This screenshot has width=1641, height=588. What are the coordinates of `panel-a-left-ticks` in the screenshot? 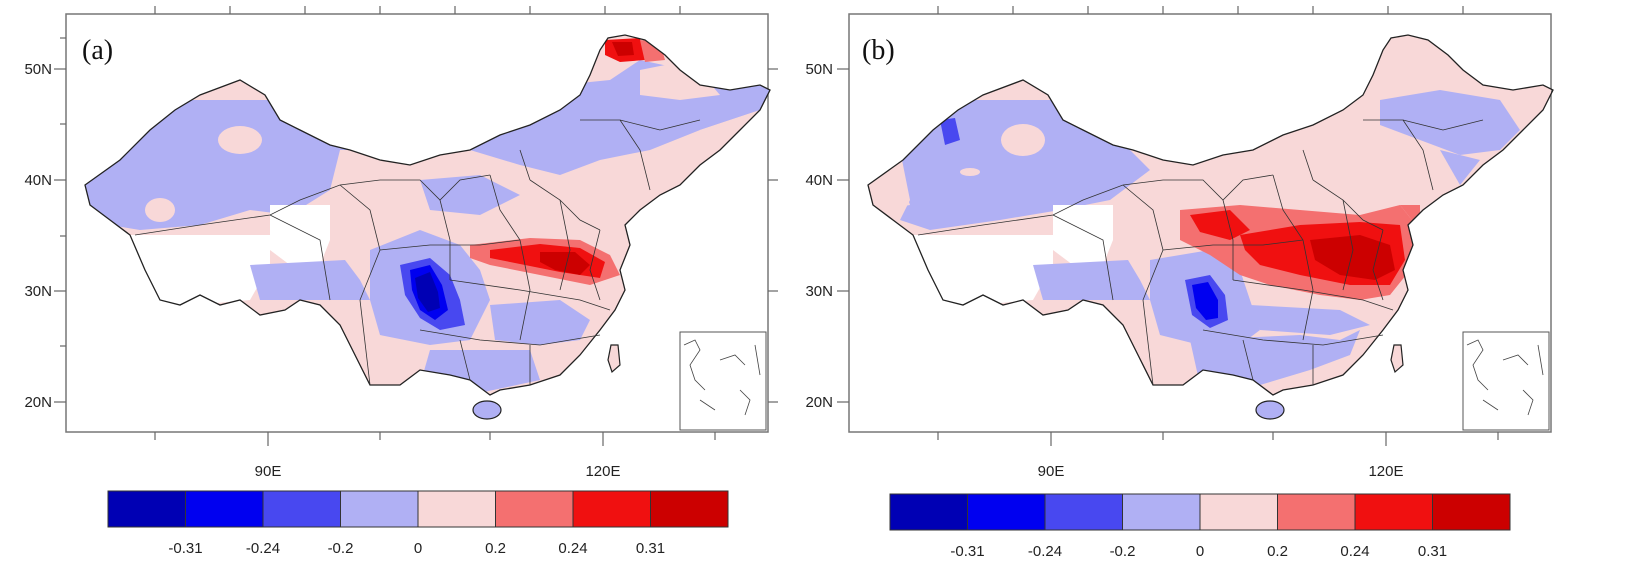 It's located at (60, 220).